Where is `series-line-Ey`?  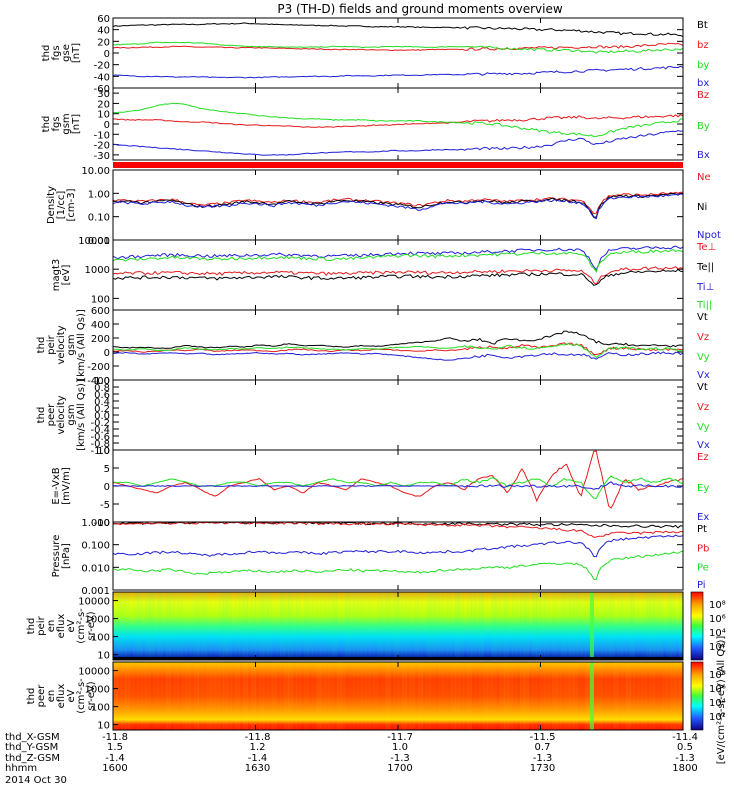
series-line-Ey is located at coordinates (398, 487).